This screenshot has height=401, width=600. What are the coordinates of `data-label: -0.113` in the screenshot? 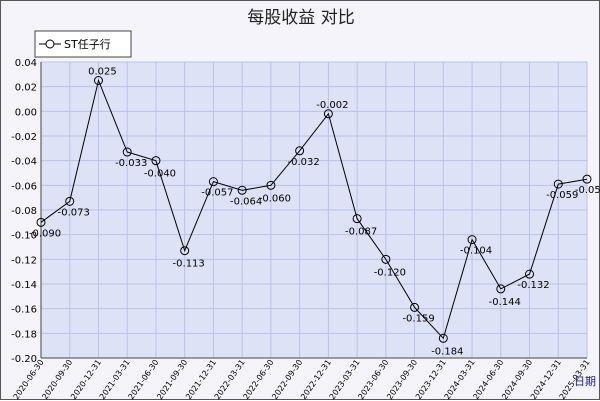 It's located at (189, 264).